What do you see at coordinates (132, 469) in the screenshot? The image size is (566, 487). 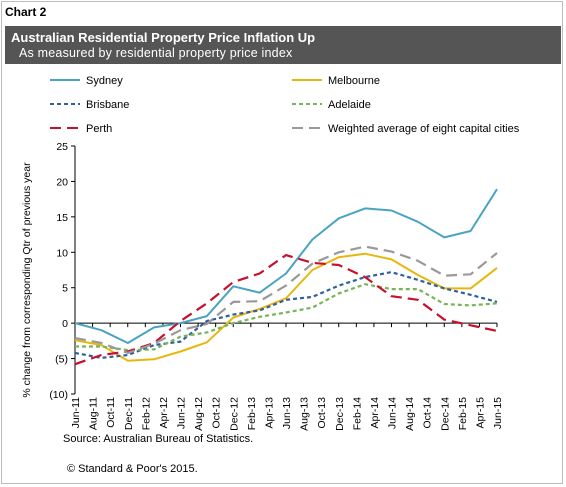 I see `copyright-note: © Standard & Poor's 2015.` at bounding box center [132, 469].